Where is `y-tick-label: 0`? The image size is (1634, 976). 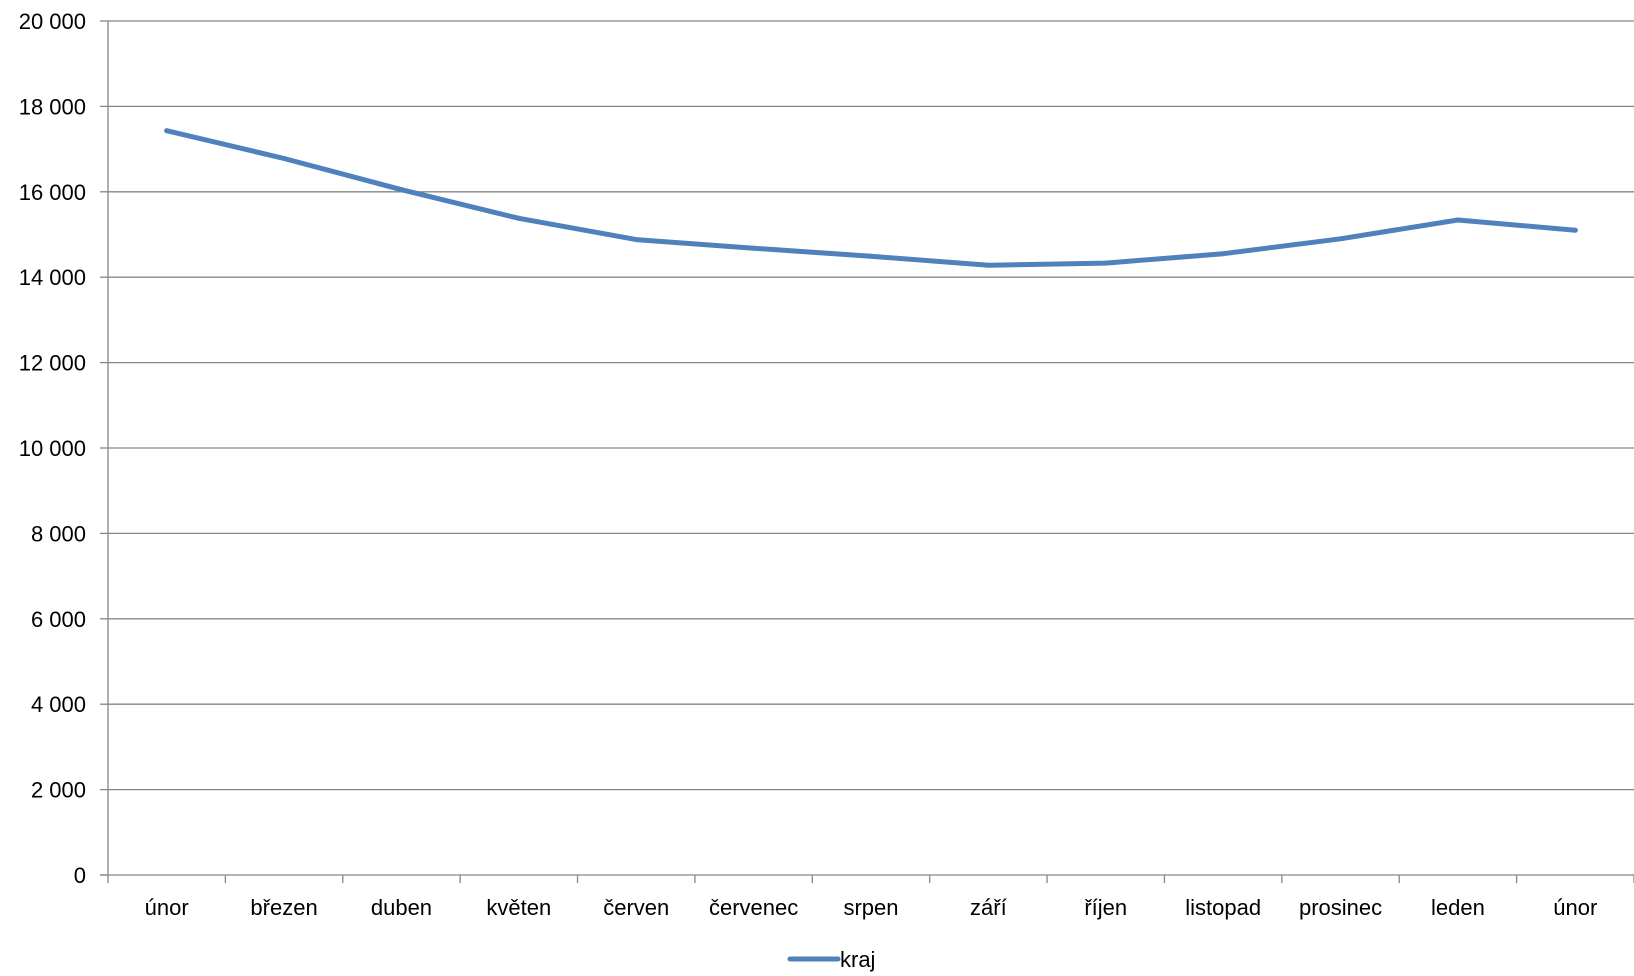
y-tick-label: 0 is located at coordinates (80, 875).